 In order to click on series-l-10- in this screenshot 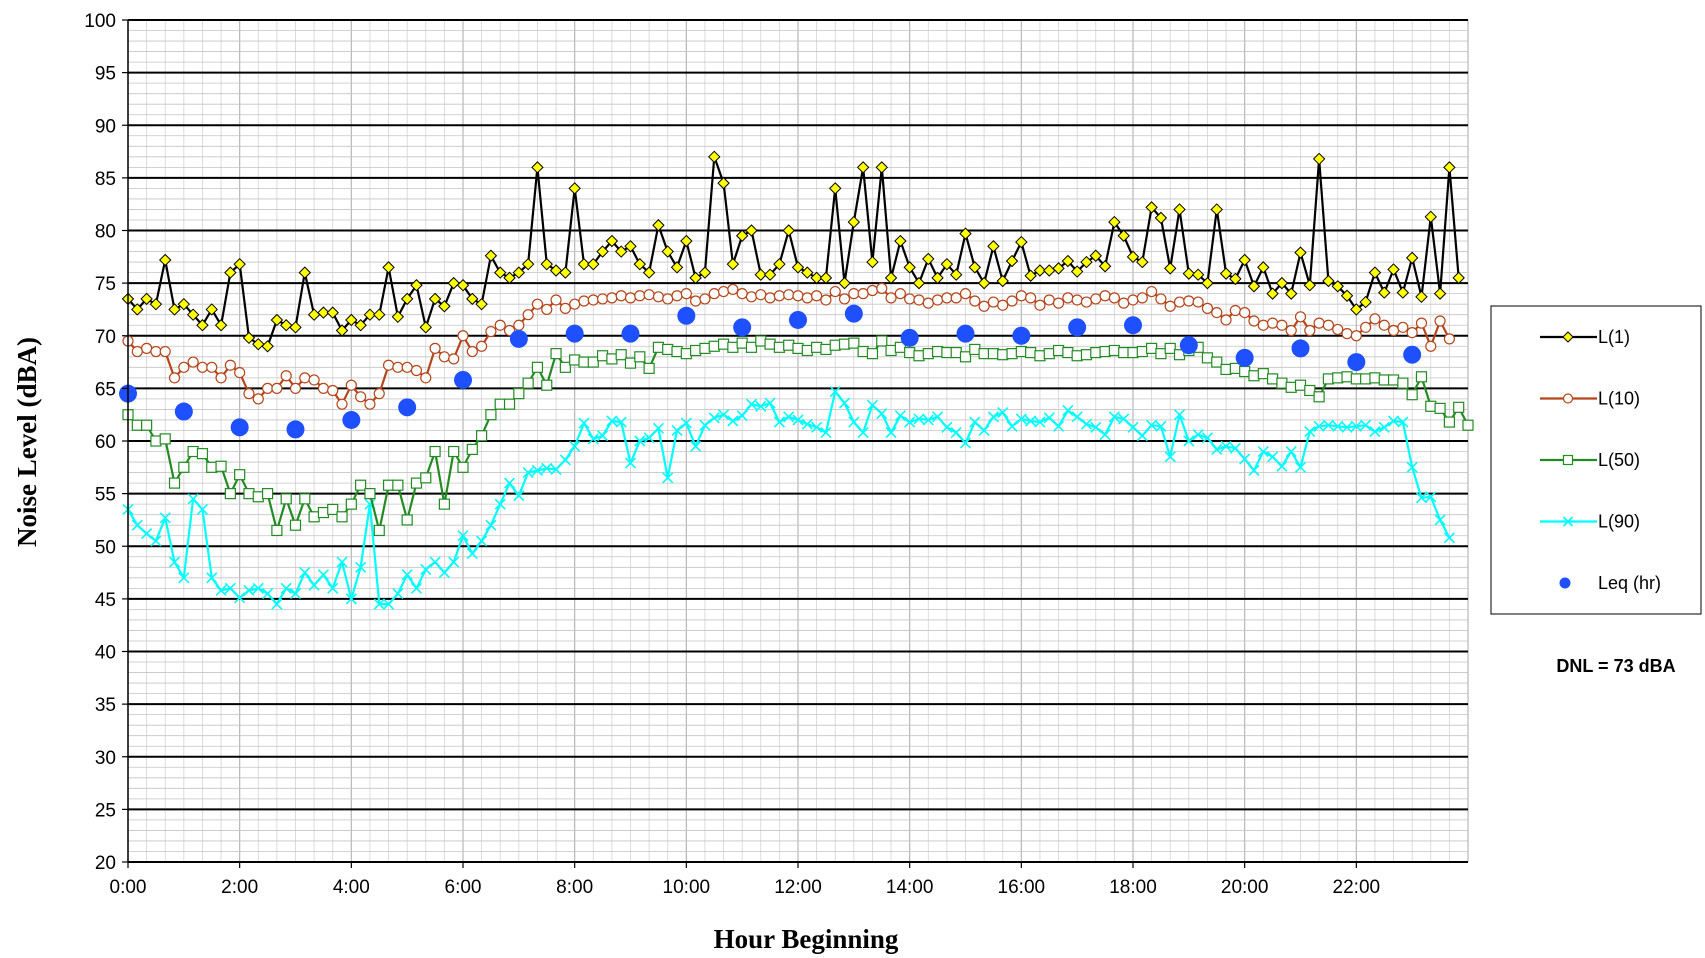, I will do `click(788, 346)`.